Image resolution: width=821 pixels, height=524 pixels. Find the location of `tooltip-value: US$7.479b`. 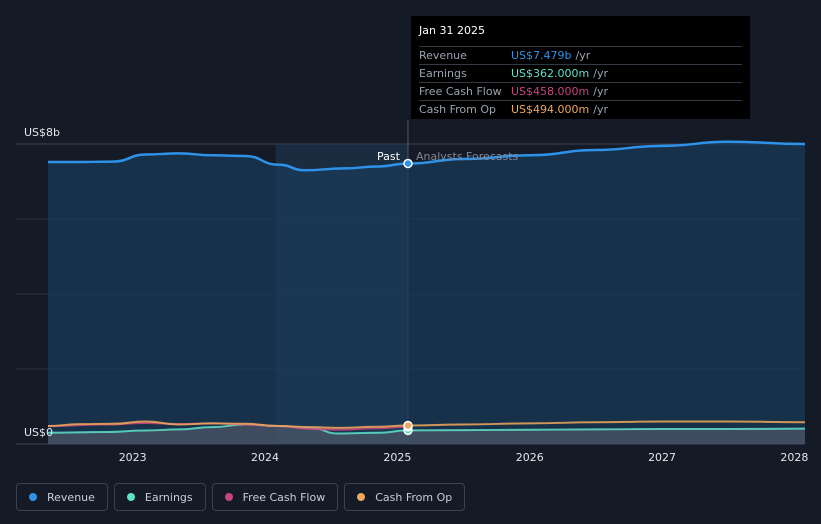

tooltip-value: US$7.479b is located at coordinates (541, 55).